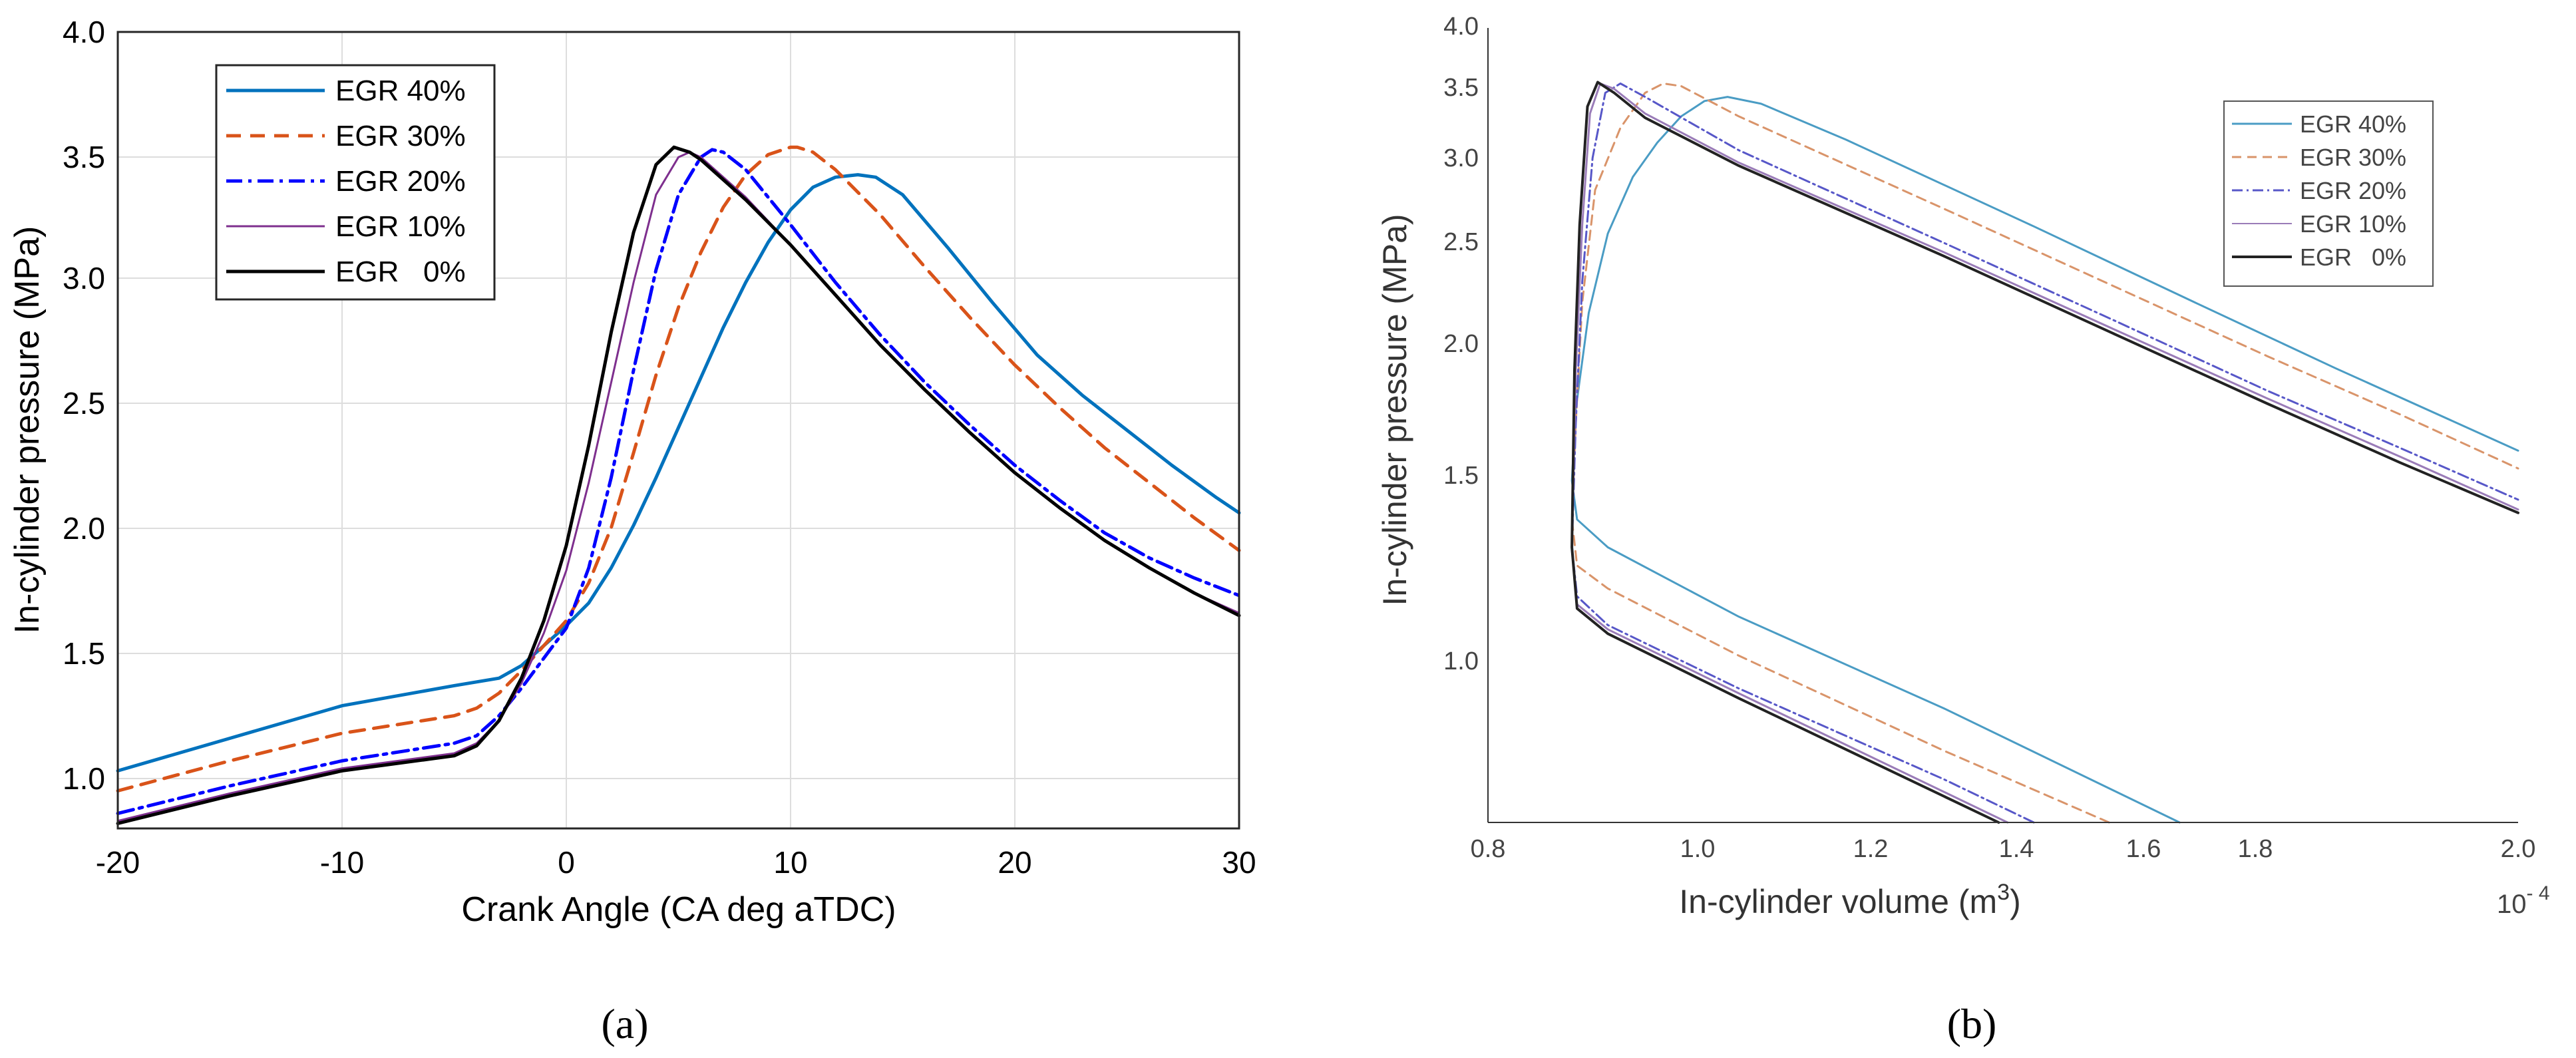 The height and width of the screenshot is (1058, 2576). What do you see at coordinates (401, 136) in the screenshot?
I see `legend-a-label-egr30: EGR 30%` at bounding box center [401, 136].